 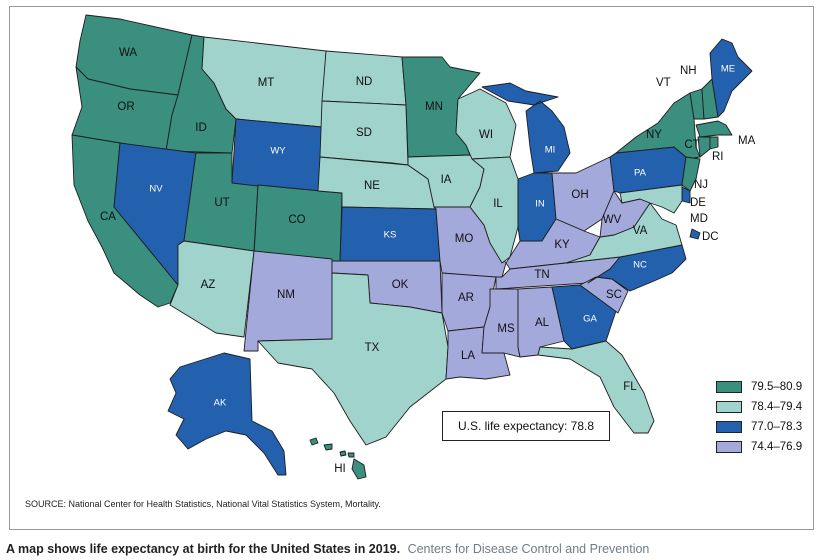 What do you see at coordinates (701, 185) in the screenshot?
I see `state-label-nj: NJ` at bounding box center [701, 185].